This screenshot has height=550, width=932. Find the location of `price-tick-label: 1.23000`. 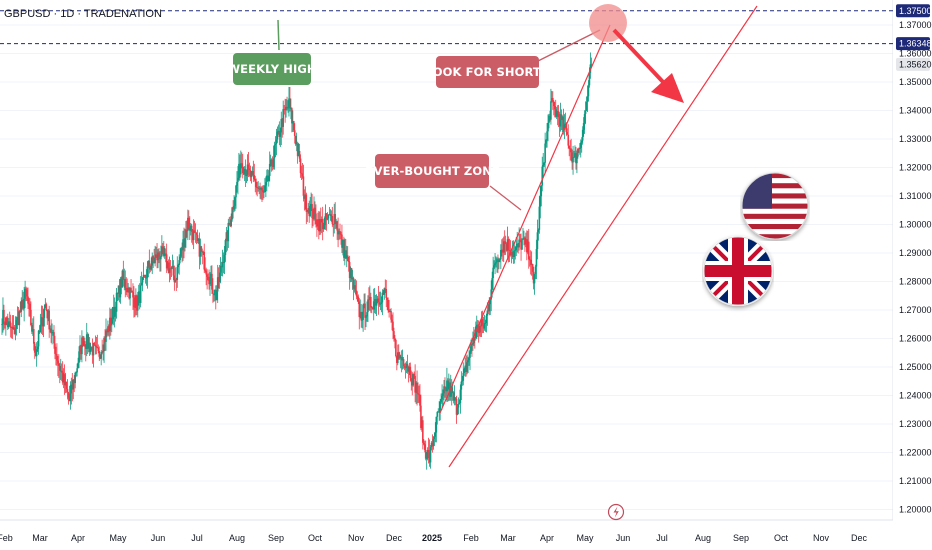

price-tick-label: 1.23000 is located at coordinates (915, 424).